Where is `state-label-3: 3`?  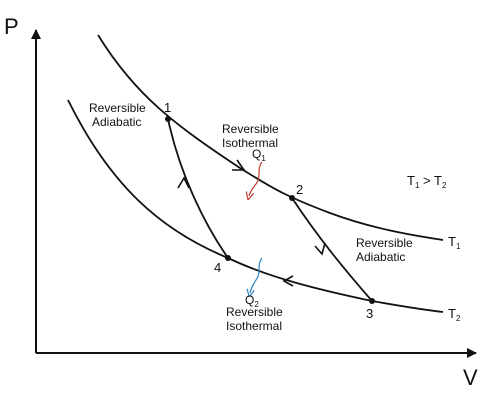 state-label-3: 3 is located at coordinates (369, 313).